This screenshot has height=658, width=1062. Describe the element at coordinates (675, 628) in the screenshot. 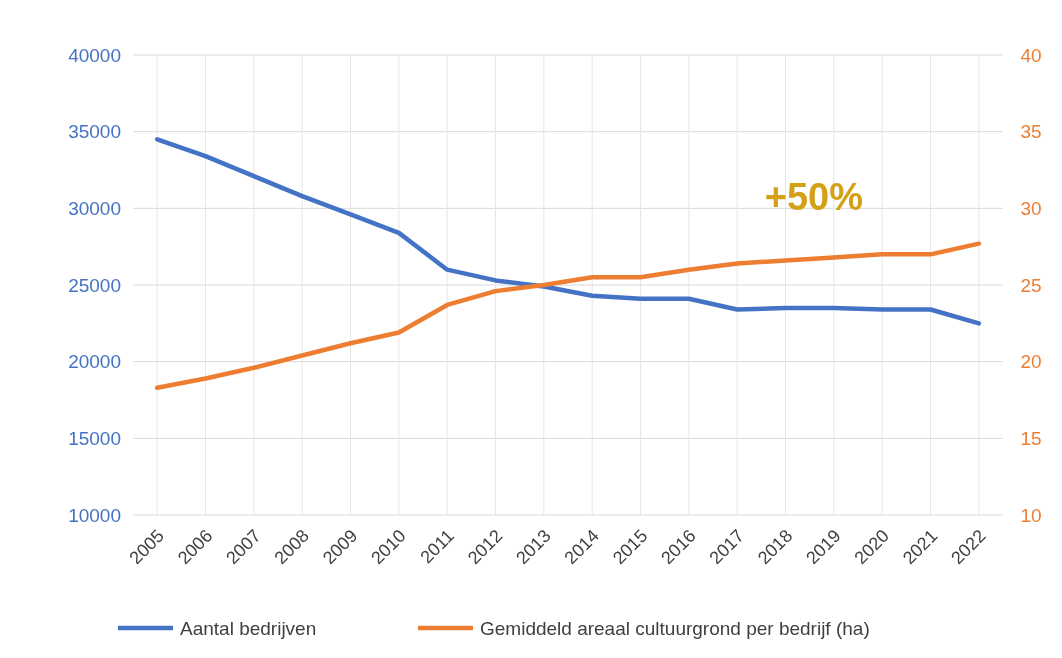

I see `legend-label: Gemiddeld areaal cultuurgrond per bedrijf (ha)` at that location.